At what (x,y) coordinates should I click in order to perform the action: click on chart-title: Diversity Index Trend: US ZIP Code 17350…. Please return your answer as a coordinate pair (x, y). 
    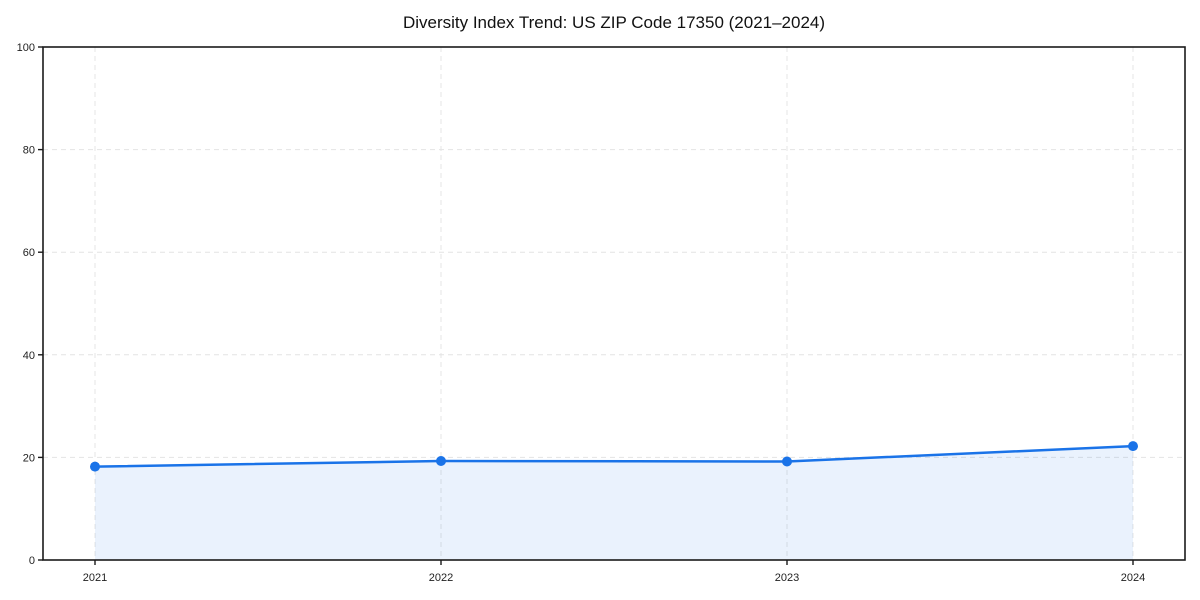
    Looking at the image, I should click on (614, 22).